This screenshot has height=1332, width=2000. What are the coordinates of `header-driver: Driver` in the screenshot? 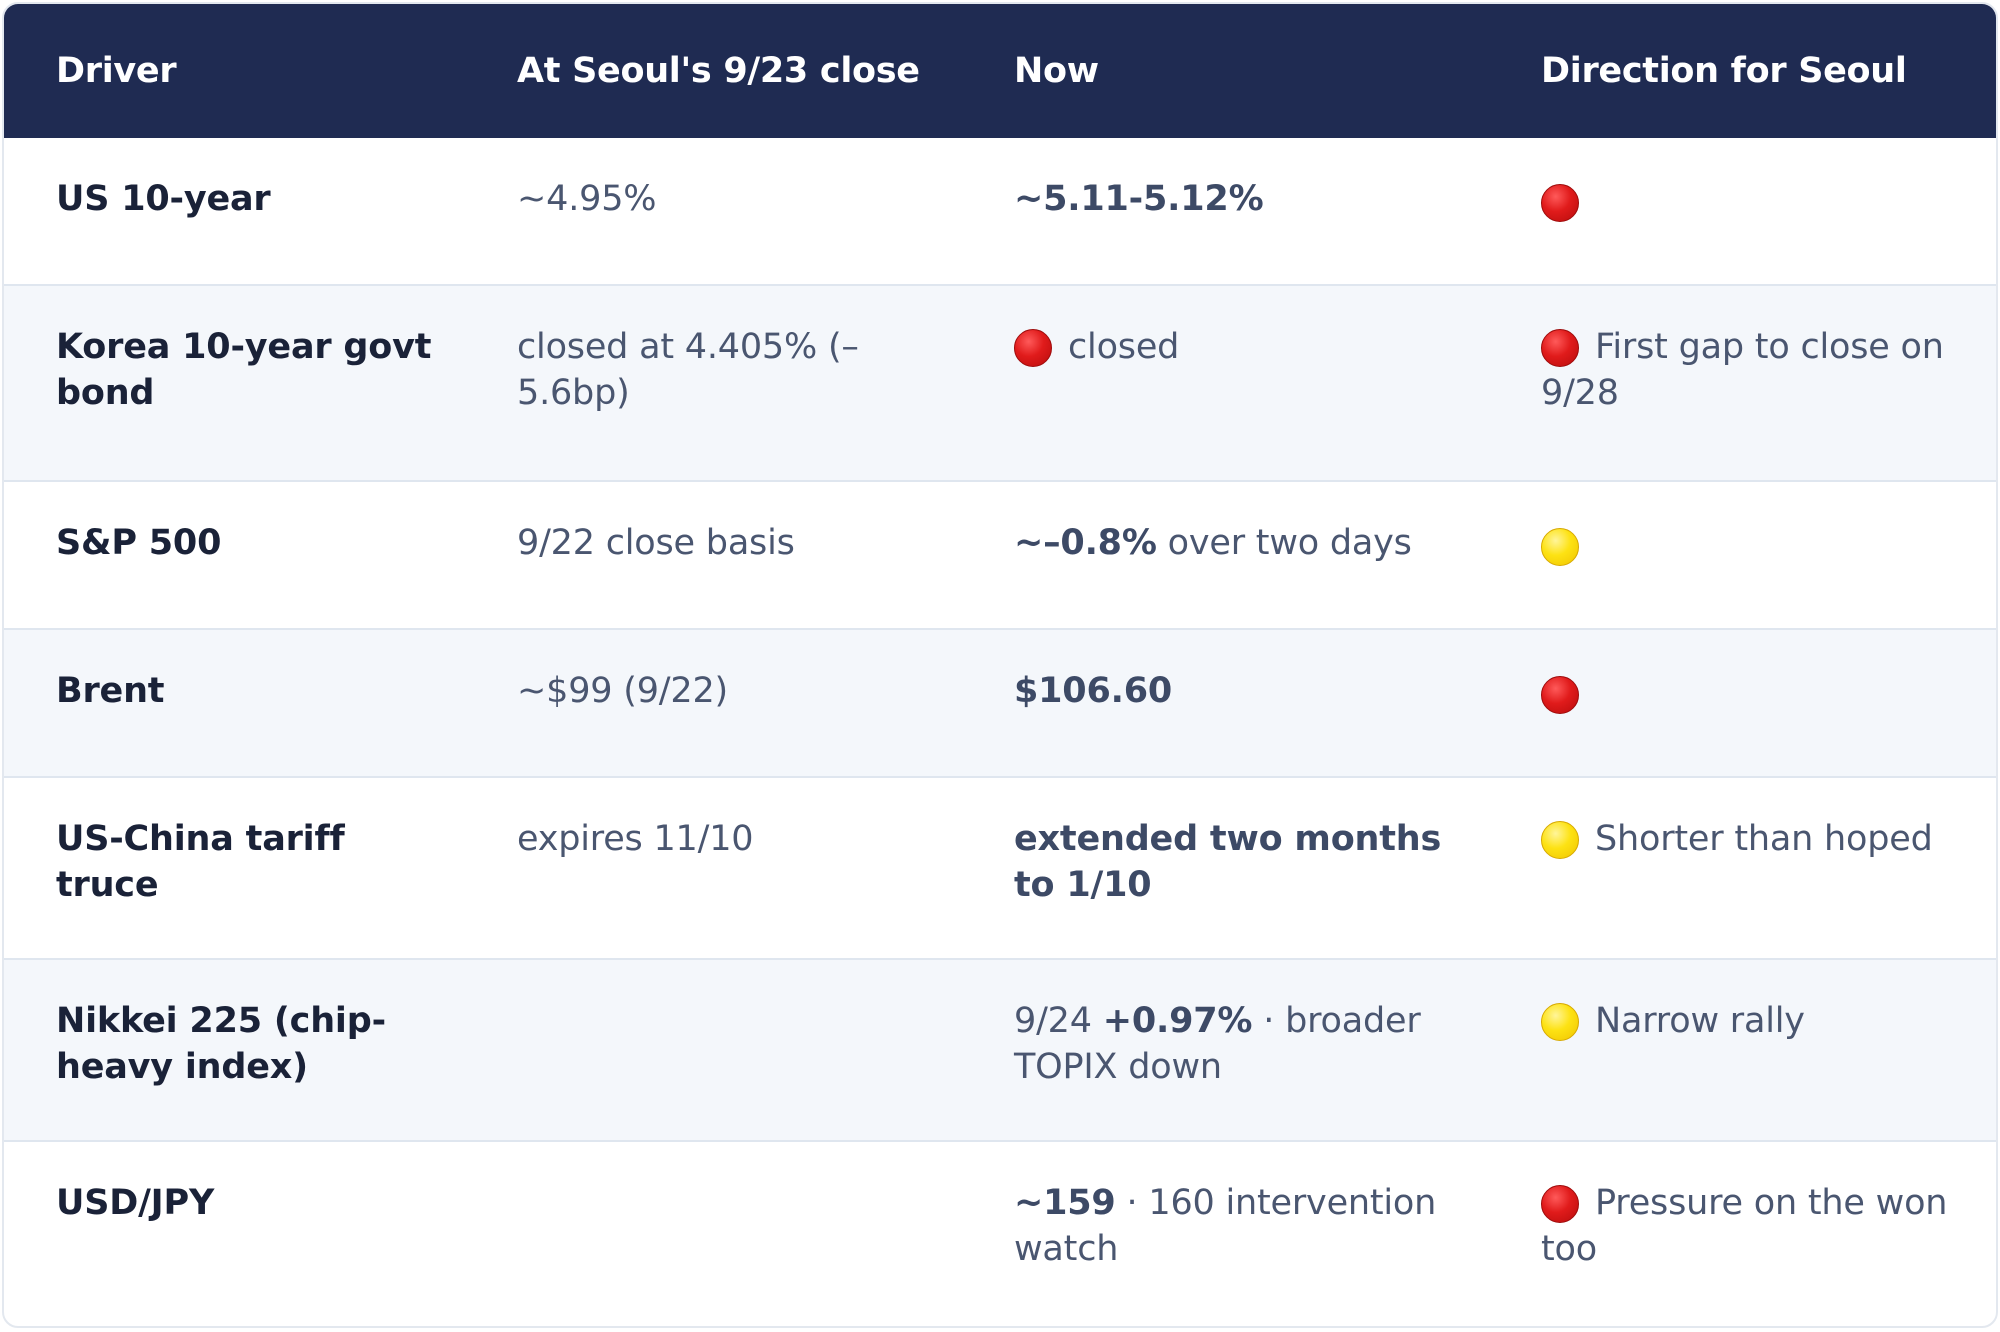 It's located at (116, 71).